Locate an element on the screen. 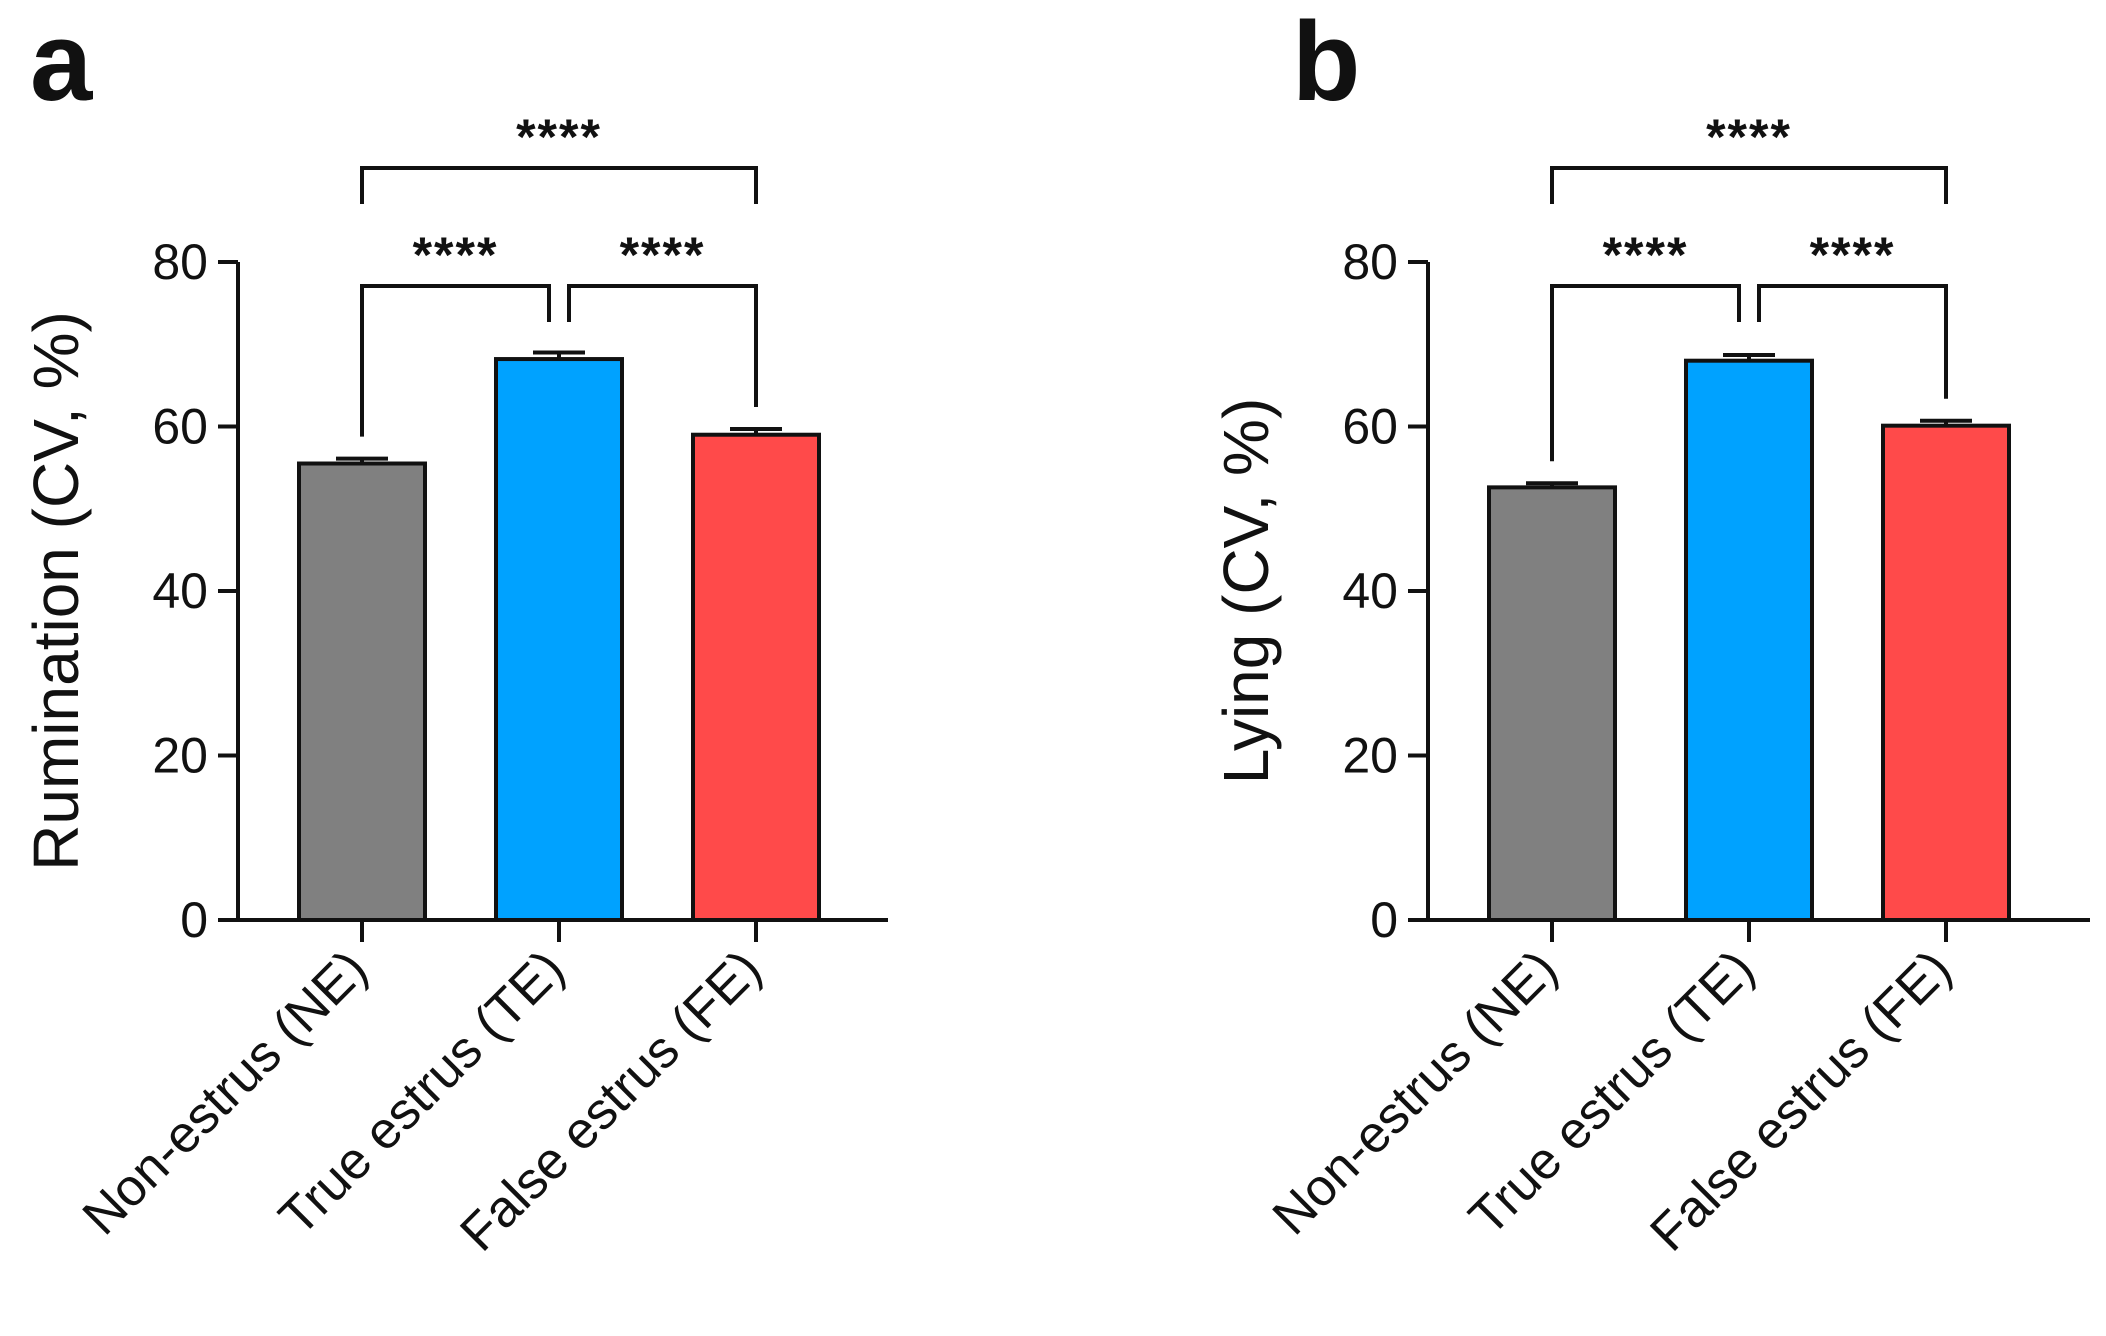  panel-letter: b is located at coordinates (1326, 62).